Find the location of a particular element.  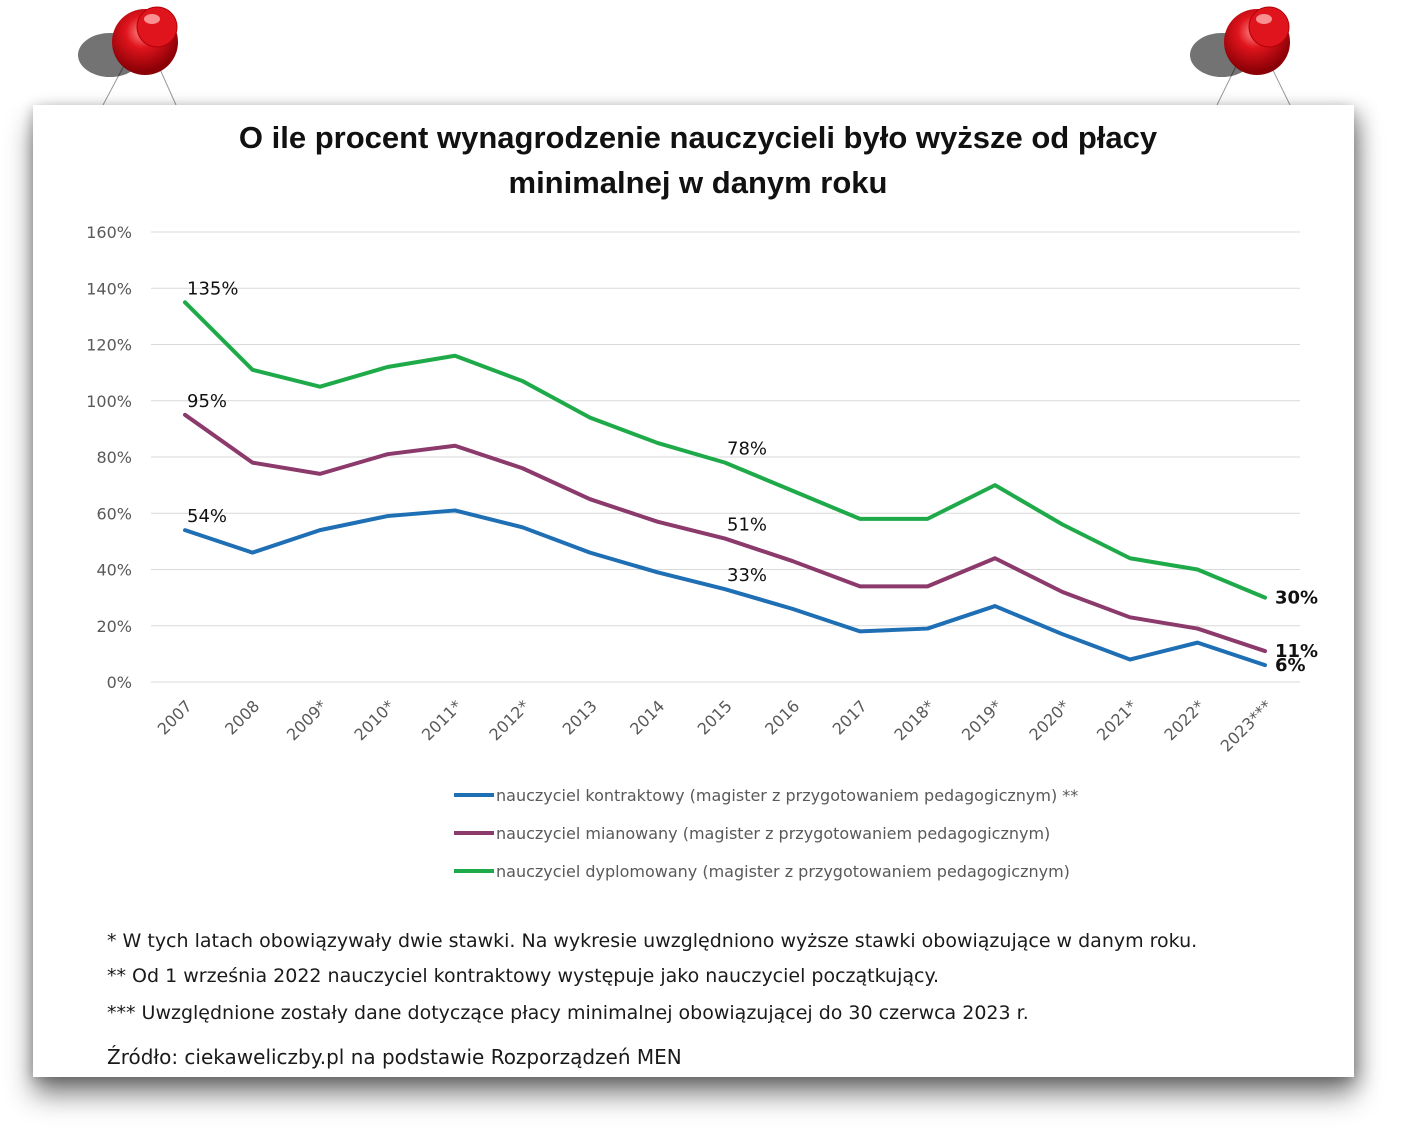

y-tick-label: 40% is located at coordinates (114, 570).